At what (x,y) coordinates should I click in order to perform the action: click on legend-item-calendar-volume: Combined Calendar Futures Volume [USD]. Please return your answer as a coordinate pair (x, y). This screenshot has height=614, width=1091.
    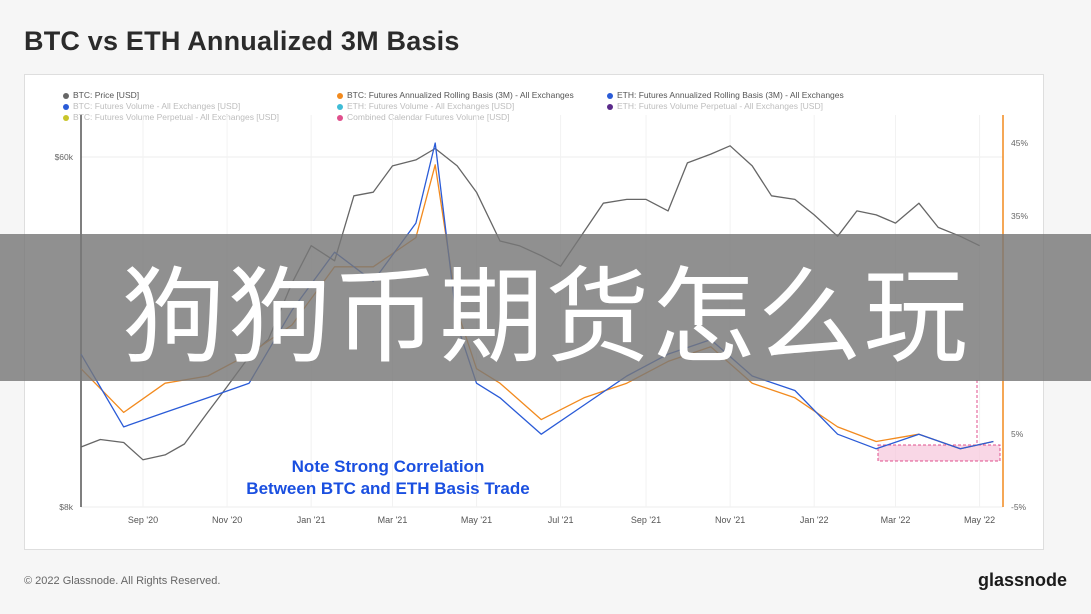
    Looking at the image, I should click on (423, 117).